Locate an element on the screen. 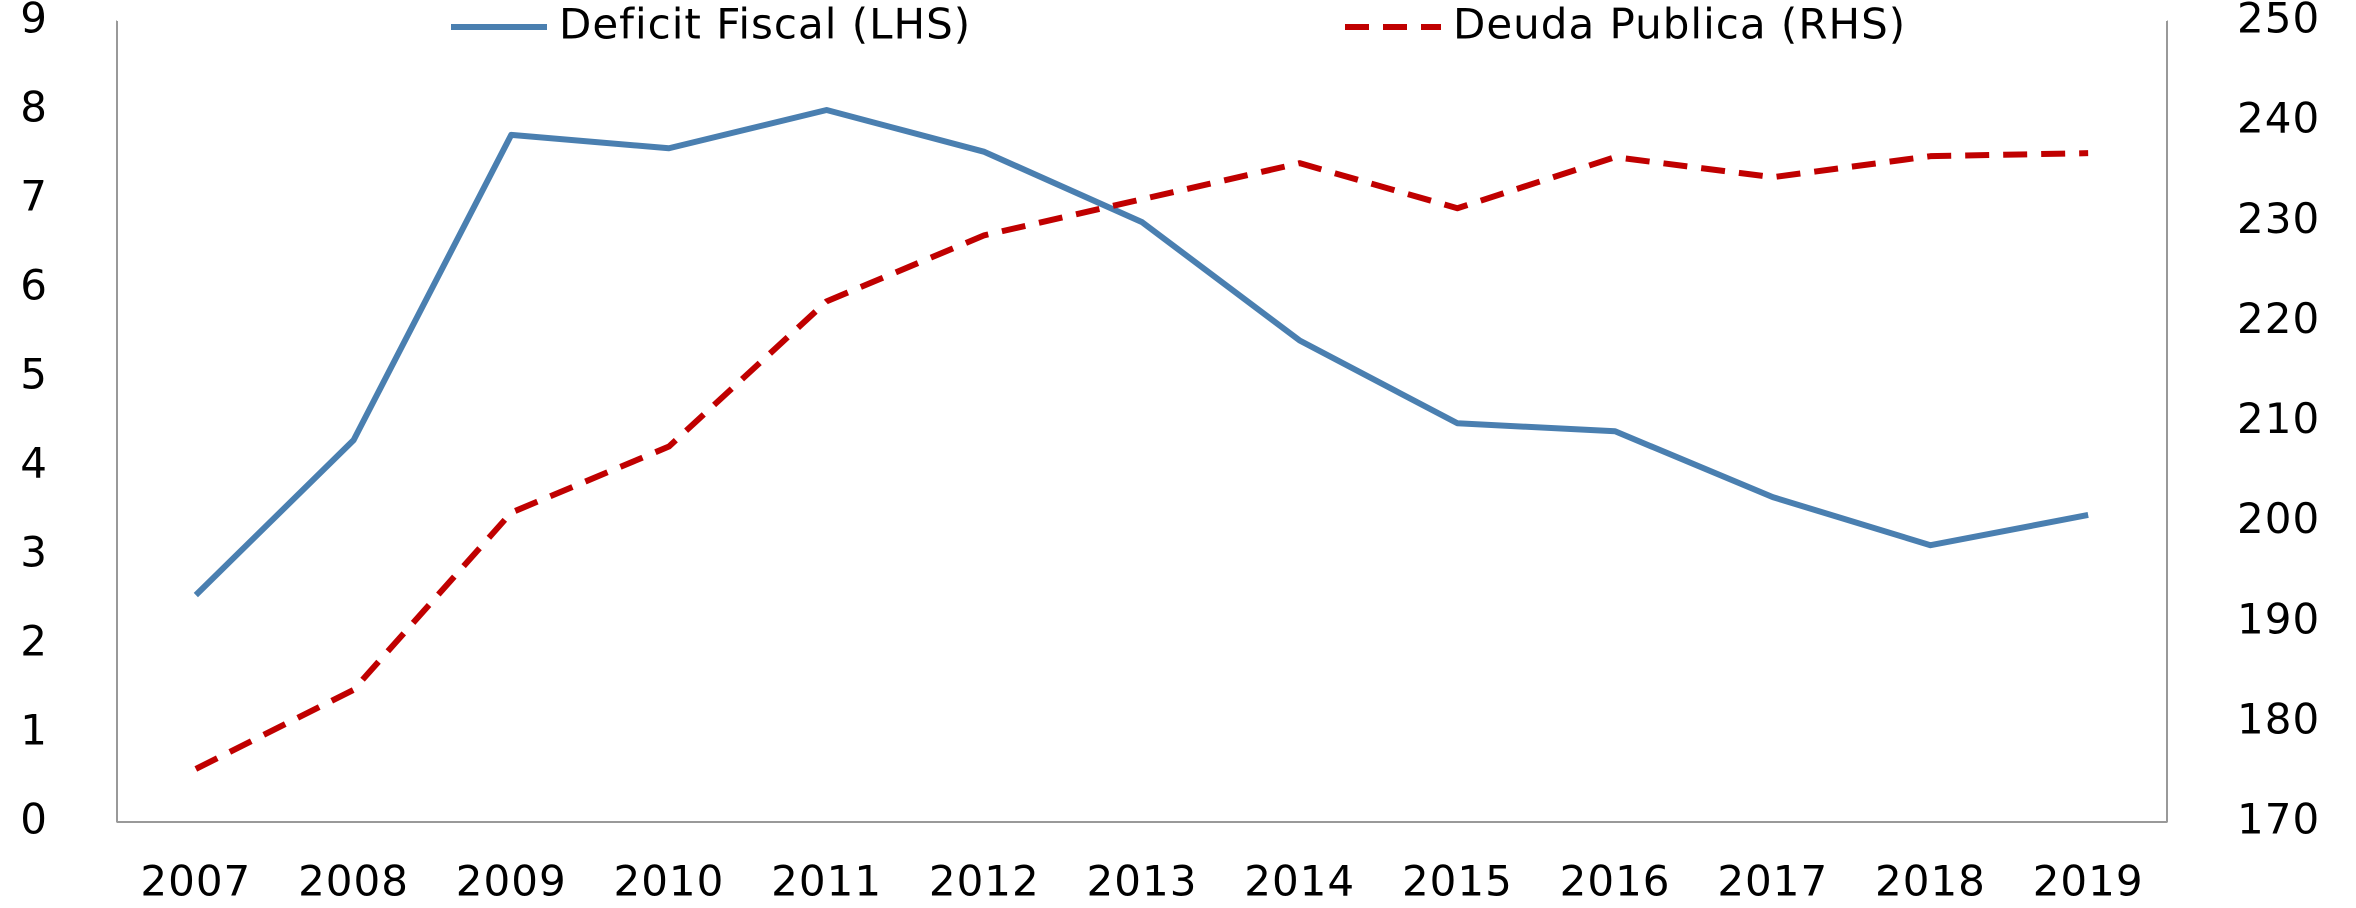 Image resolution: width=2356 pixels, height=908 pixels. x-tick-label: 2008 is located at coordinates (353, 881).